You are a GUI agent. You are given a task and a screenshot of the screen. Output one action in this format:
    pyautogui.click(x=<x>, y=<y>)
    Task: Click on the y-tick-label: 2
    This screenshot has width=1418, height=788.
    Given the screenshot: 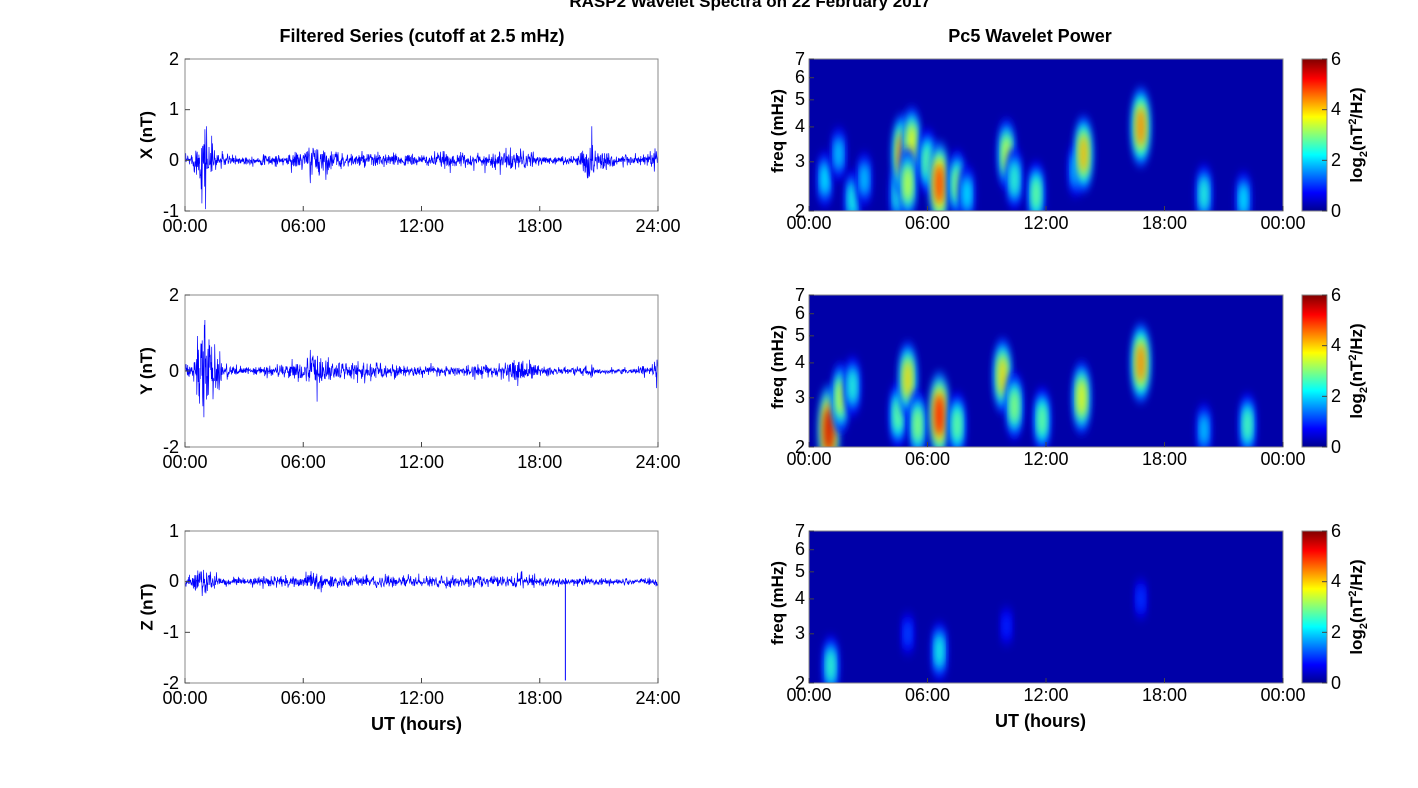 What is the action you would take?
    pyautogui.click(x=174, y=294)
    